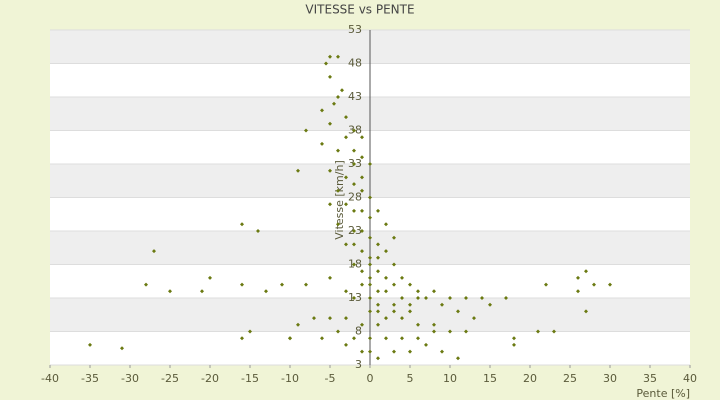  I want to click on x-tick-label: -15, so click(250, 378).